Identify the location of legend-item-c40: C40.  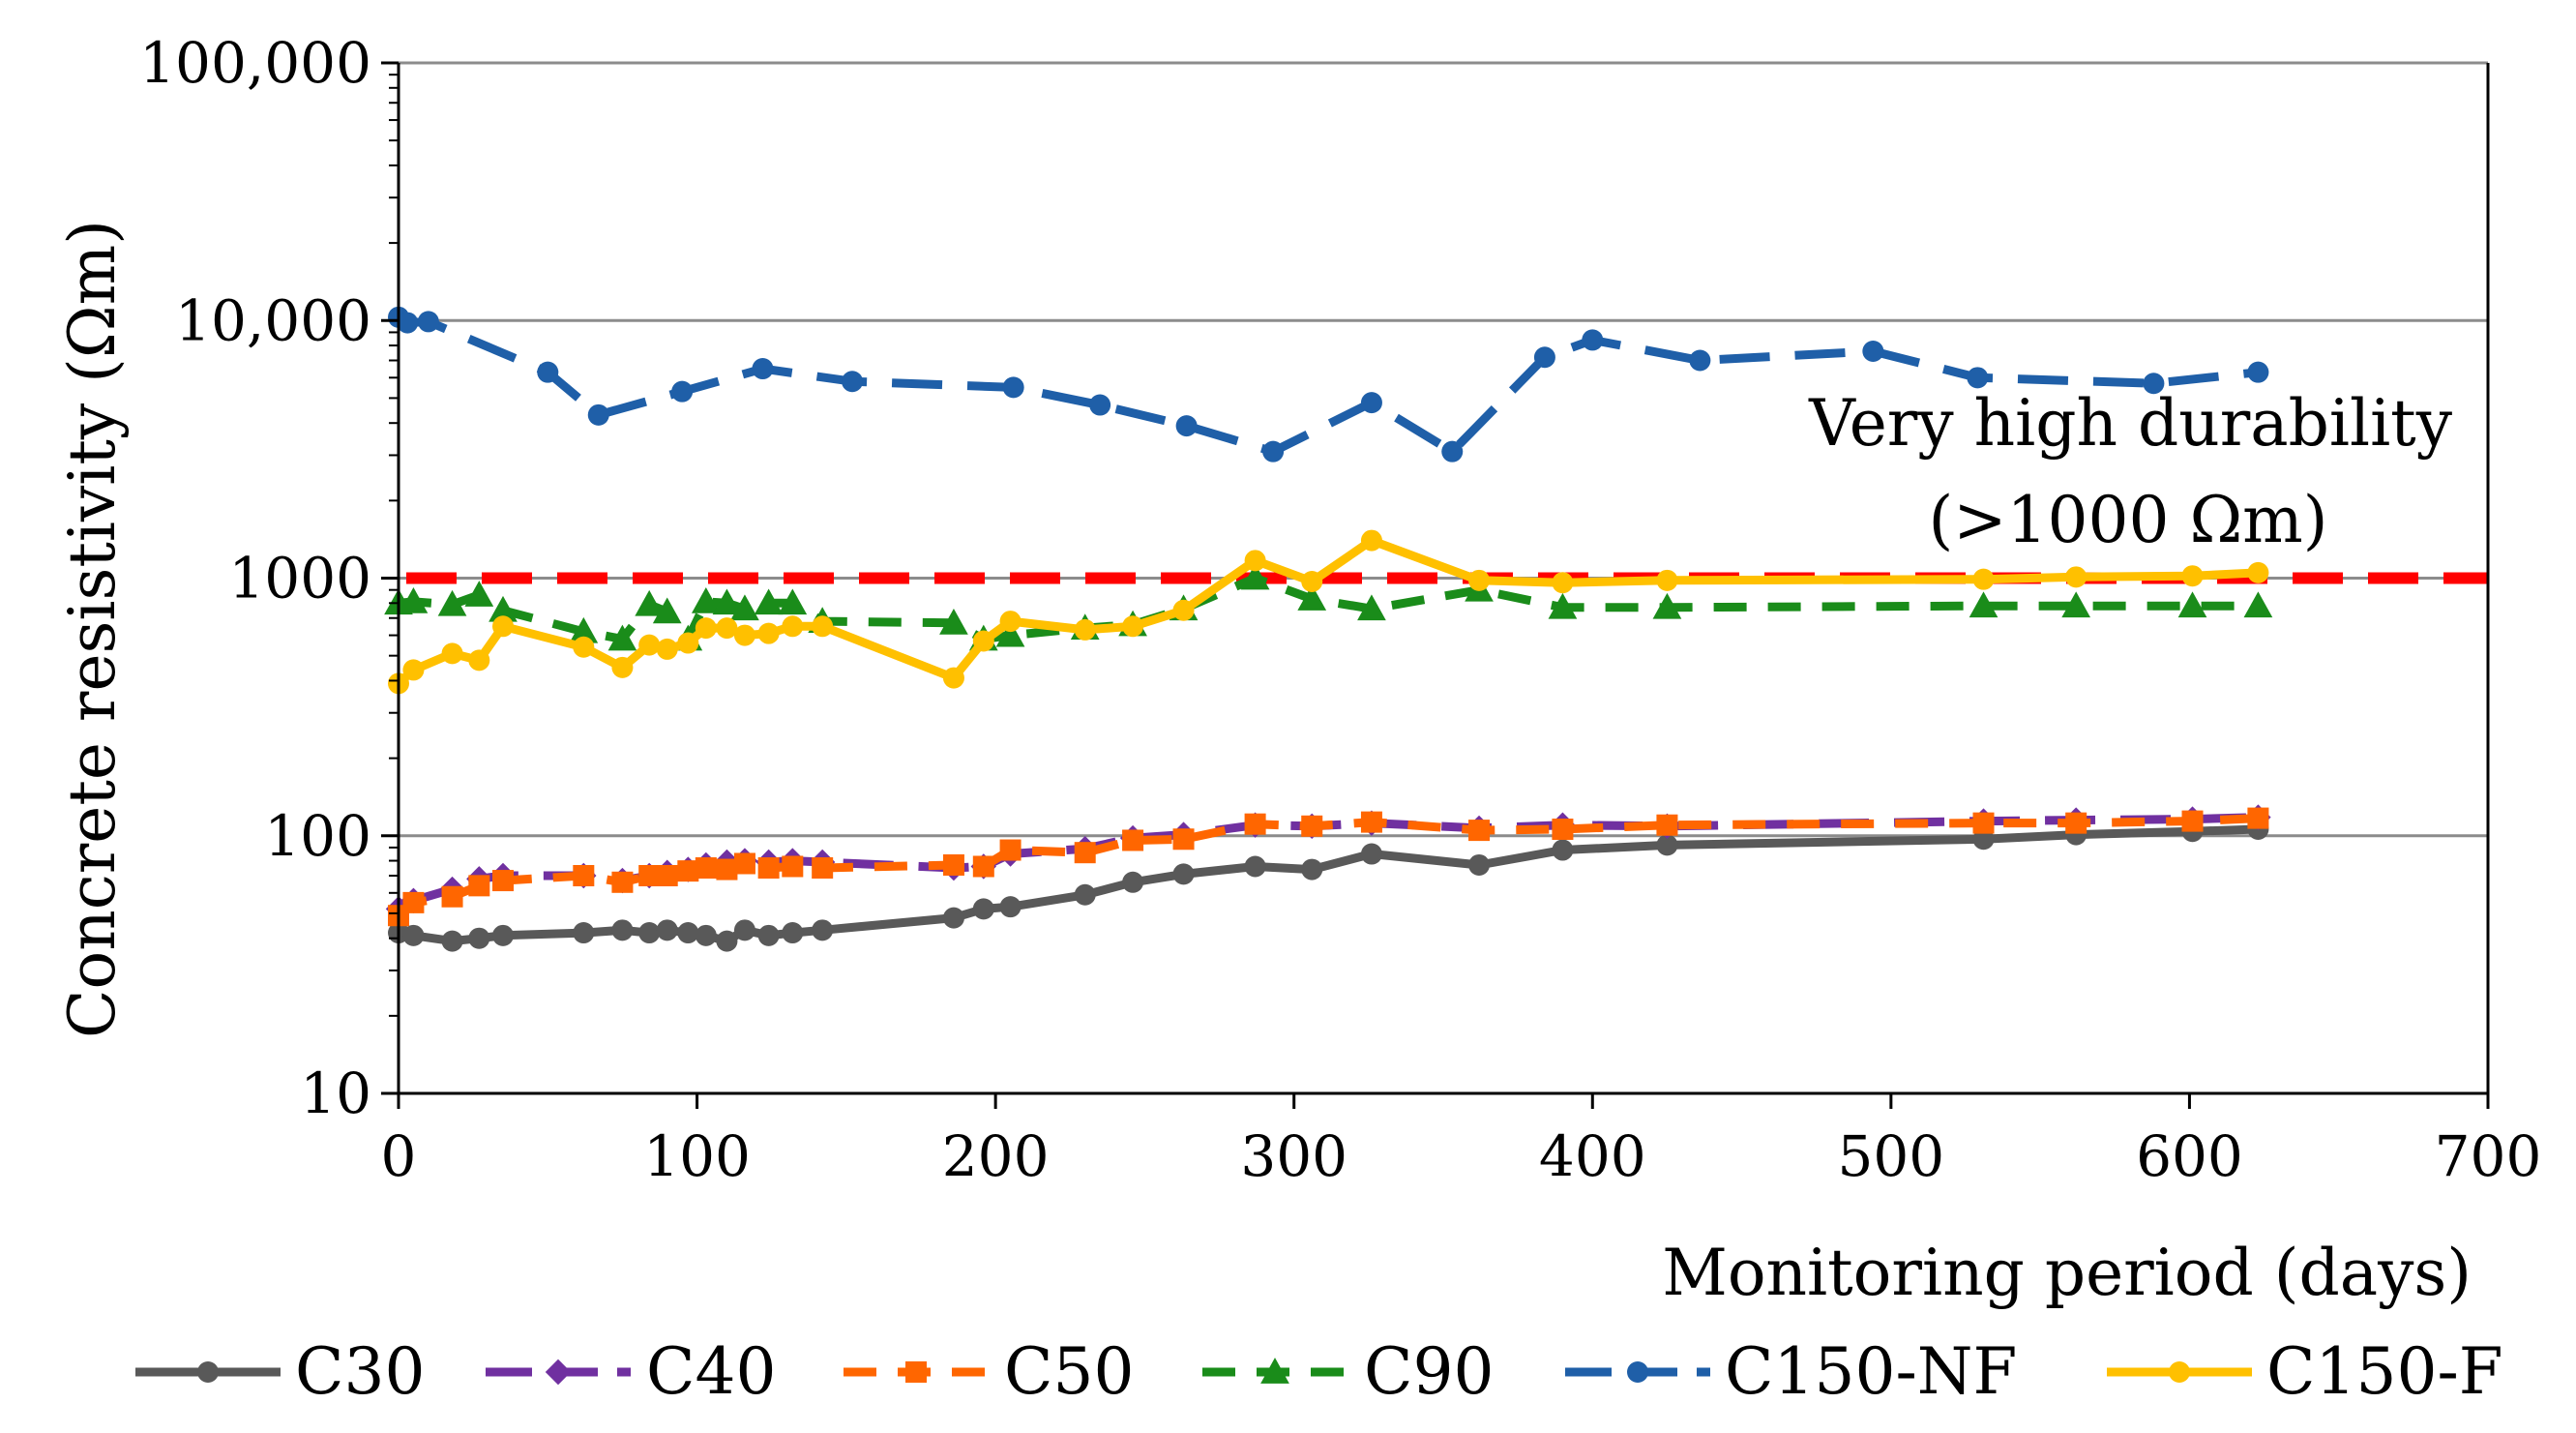
(631, 1371).